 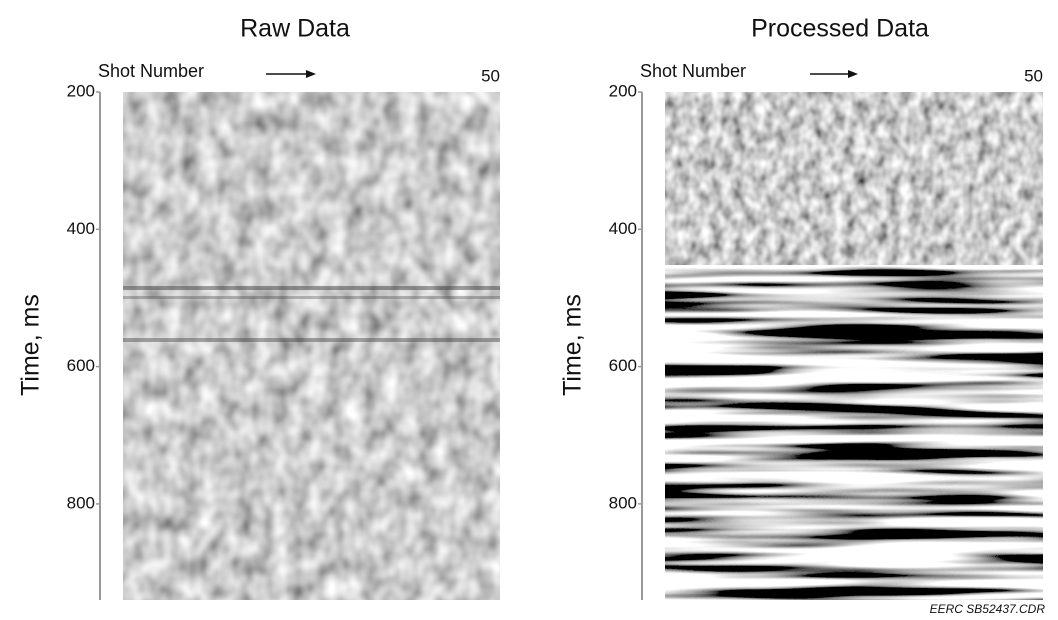 I want to click on processed-noise-image, so click(x=854, y=179).